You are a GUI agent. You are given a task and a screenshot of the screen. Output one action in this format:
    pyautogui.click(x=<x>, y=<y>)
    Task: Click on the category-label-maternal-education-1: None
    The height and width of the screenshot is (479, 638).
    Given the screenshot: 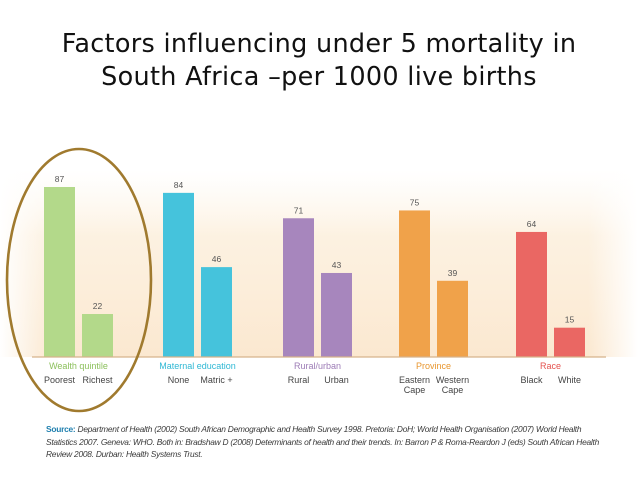 What is the action you would take?
    pyautogui.click(x=179, y=380)
    